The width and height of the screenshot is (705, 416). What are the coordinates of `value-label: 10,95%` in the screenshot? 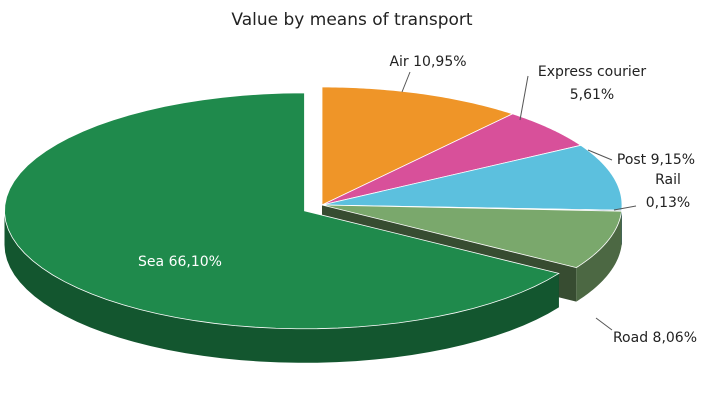 It's located at (439, 62).